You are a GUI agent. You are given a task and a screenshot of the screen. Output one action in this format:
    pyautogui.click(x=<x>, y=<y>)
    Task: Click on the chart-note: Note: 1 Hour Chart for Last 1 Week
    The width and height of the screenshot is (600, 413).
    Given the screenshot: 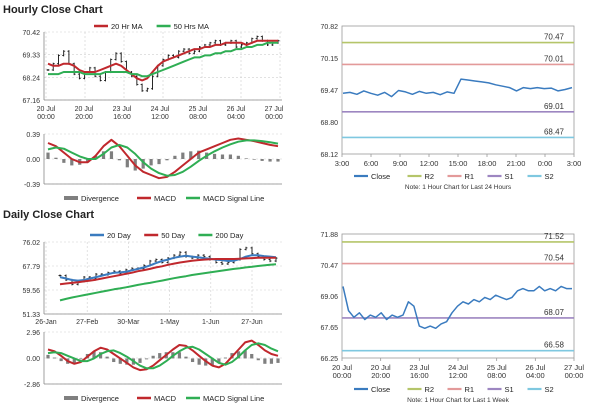 What is the action you would take?
    pyautogui.click(x=458, y=400)
    